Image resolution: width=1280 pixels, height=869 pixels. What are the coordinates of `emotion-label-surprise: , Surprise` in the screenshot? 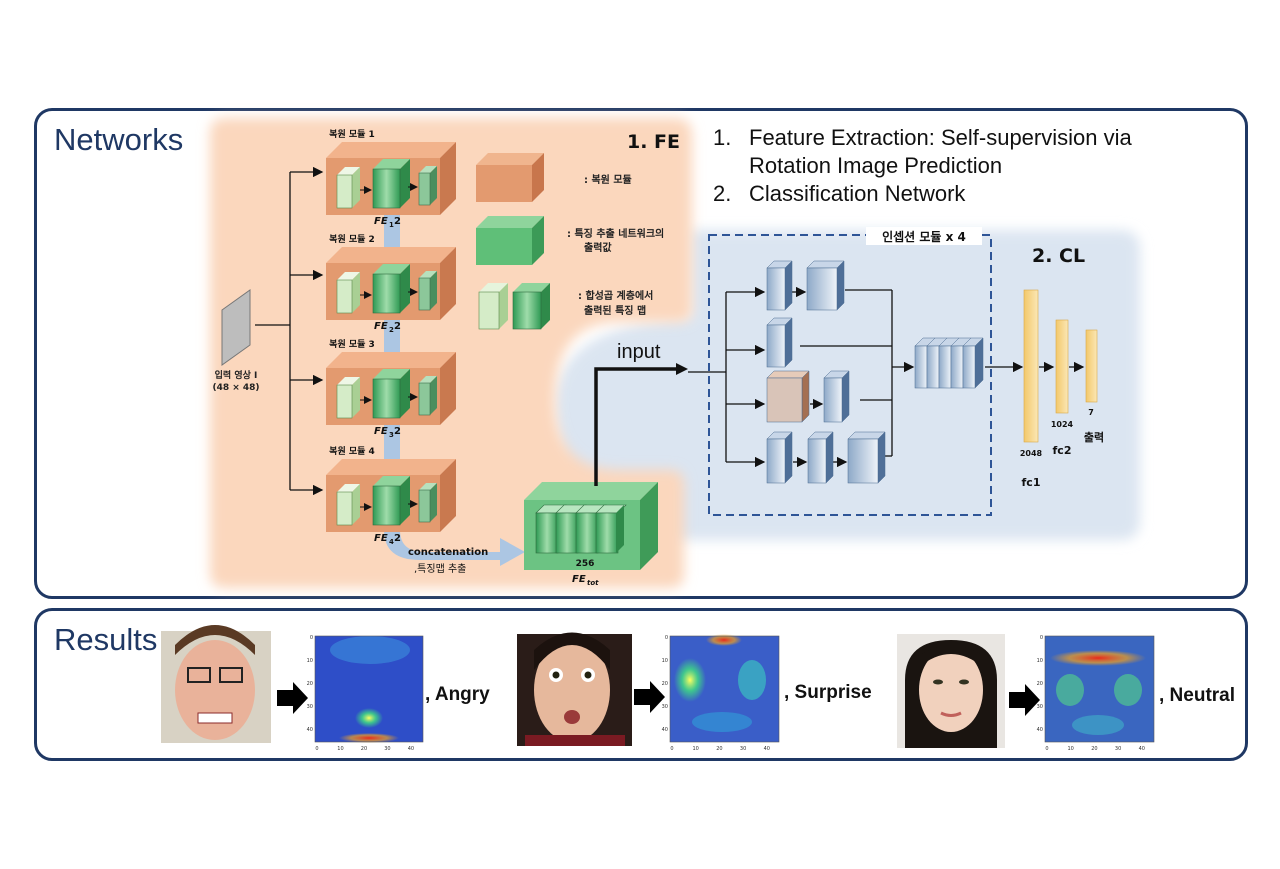 It's located at (828, 693).